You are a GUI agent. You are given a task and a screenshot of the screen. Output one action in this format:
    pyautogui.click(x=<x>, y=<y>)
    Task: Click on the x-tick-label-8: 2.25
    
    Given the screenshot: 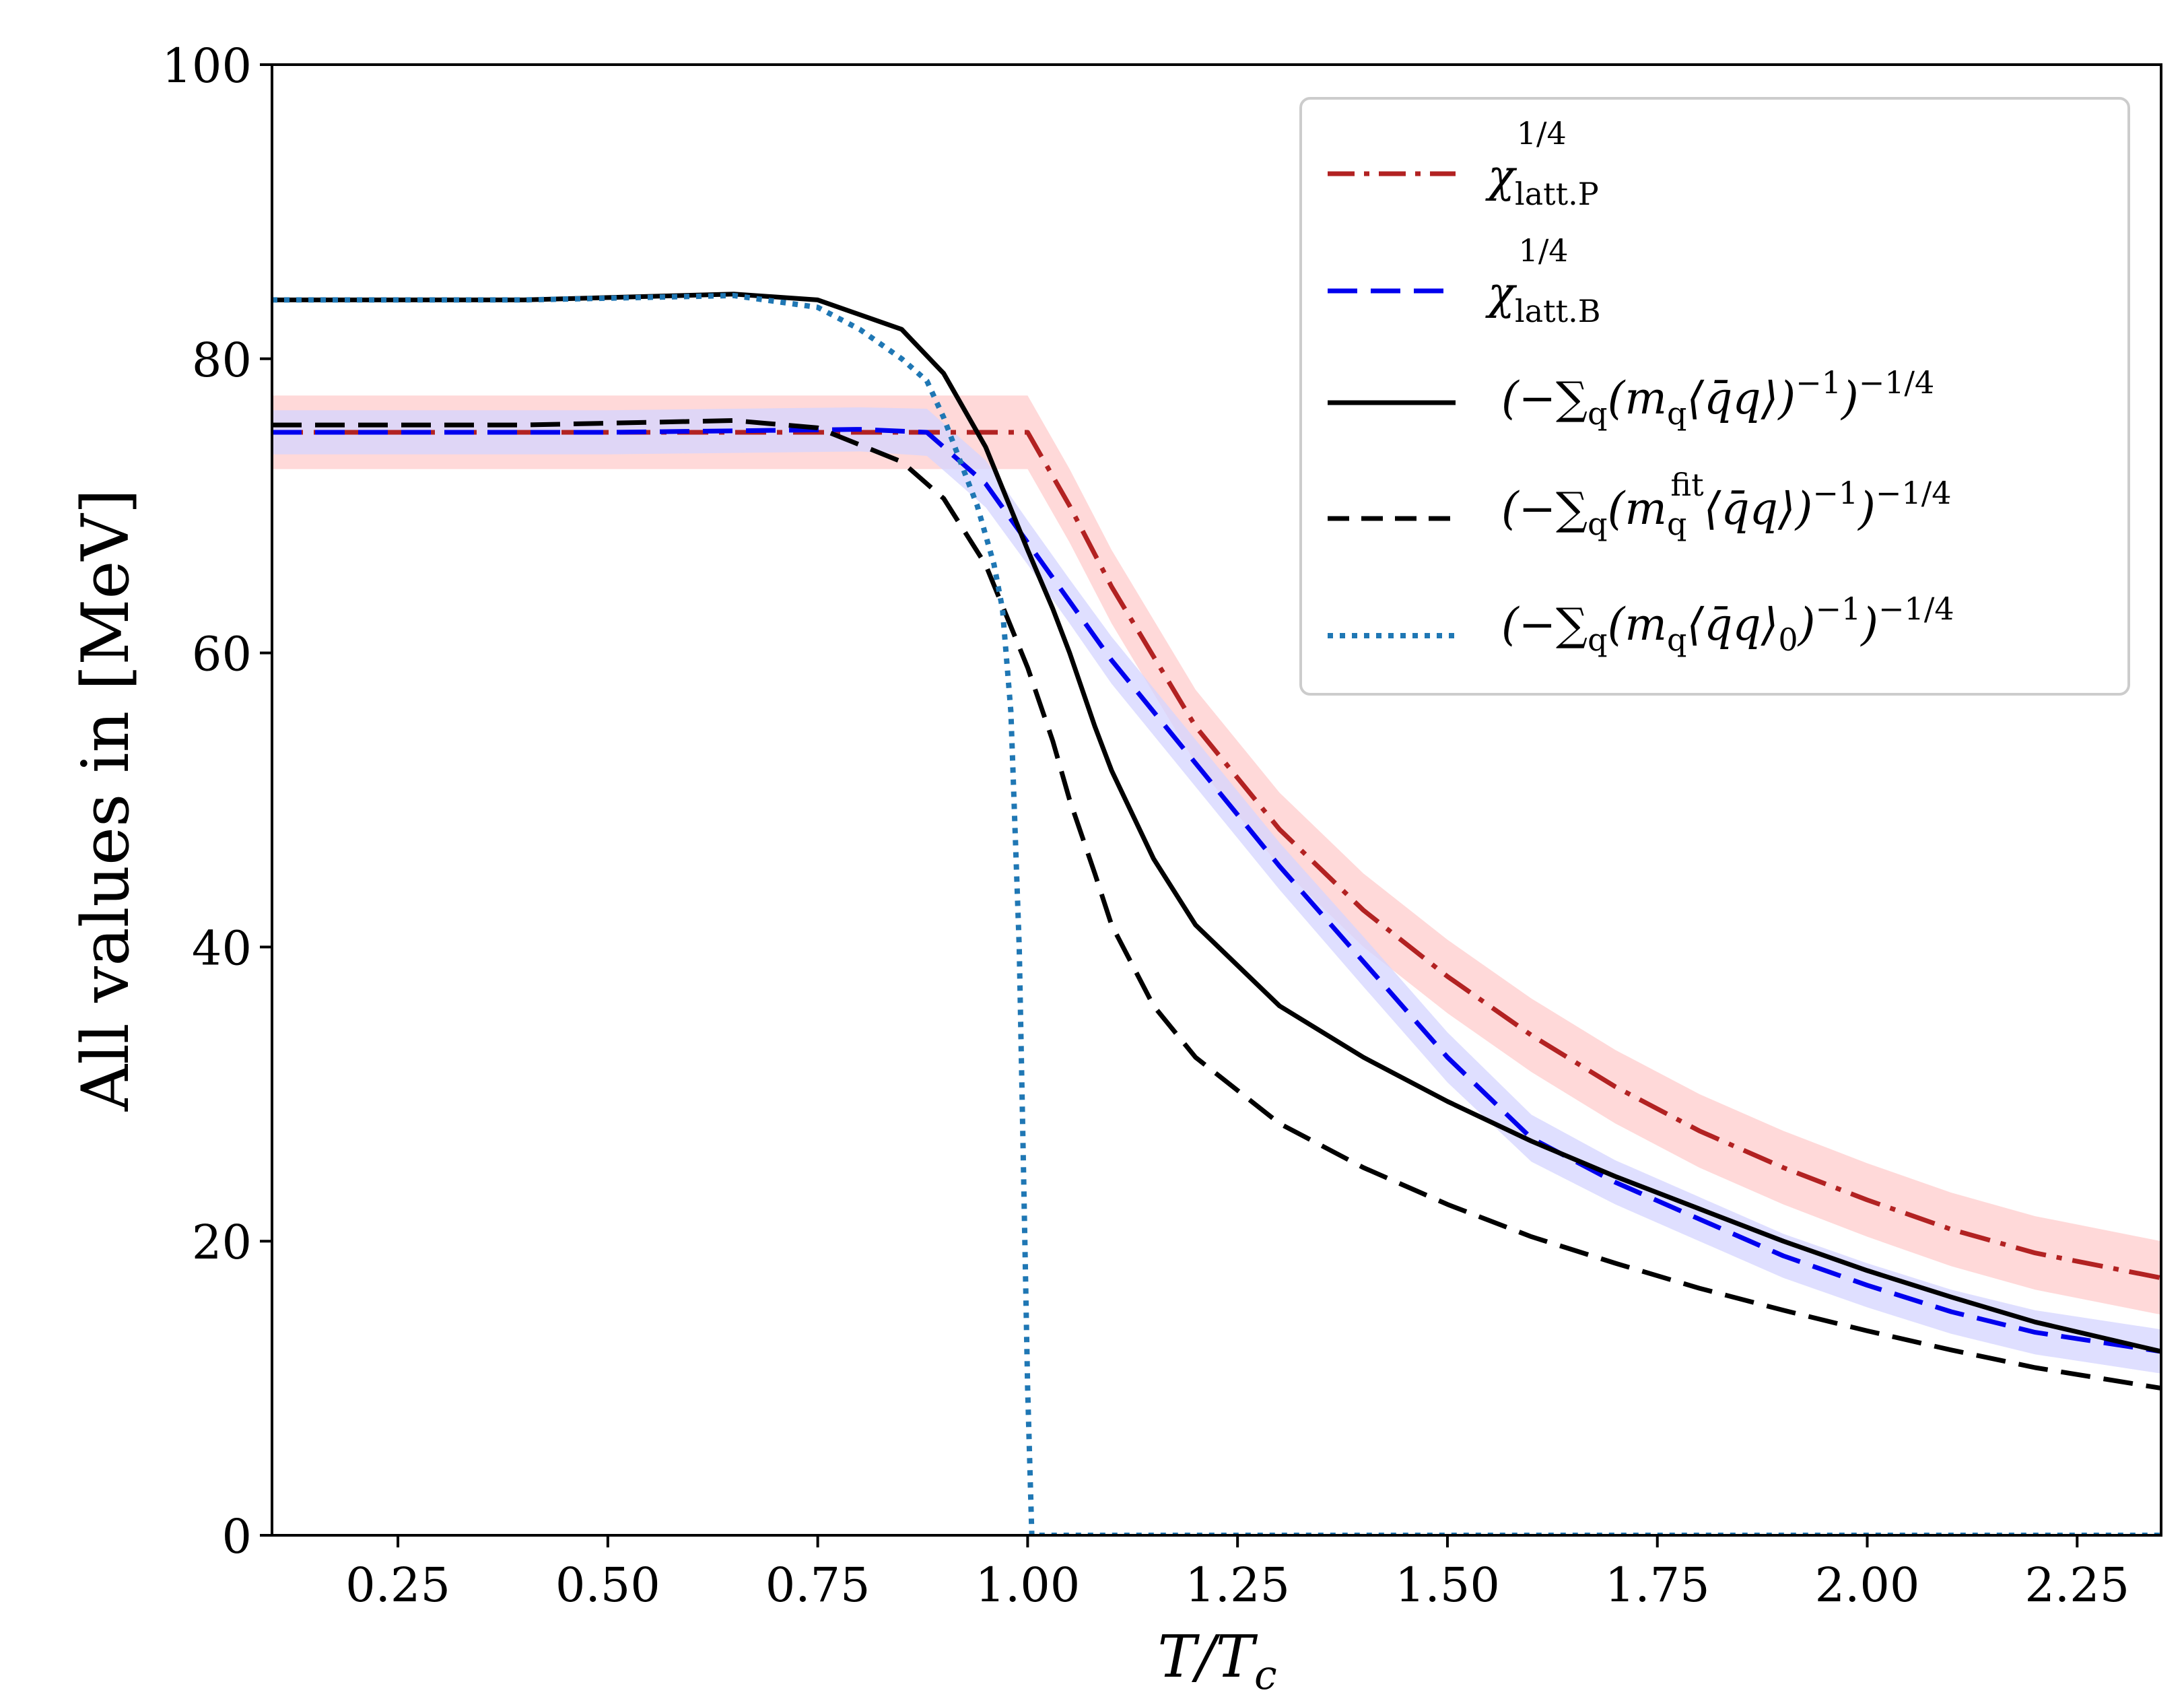 What is the action you would take?
    pyautogui.click(x=2076, y=1585)
    